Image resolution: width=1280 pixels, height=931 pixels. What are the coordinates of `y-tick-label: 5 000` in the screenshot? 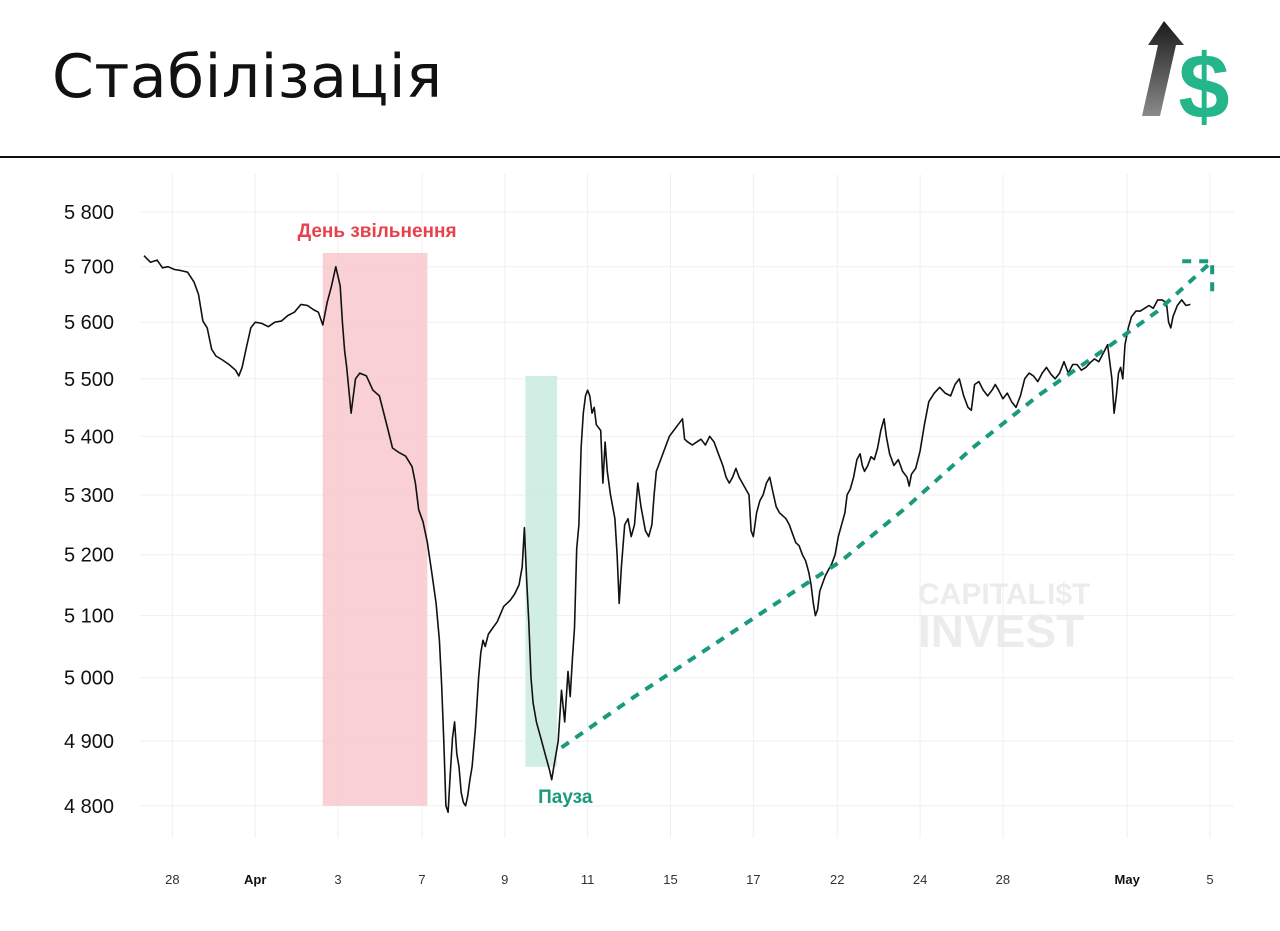 It's located at (89, 679).